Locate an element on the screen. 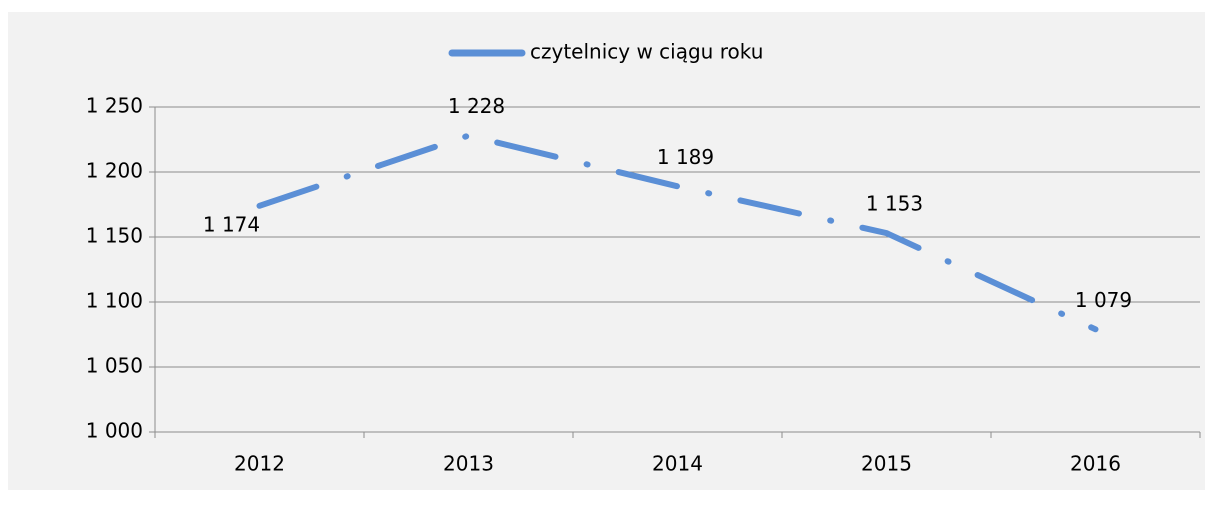 This screenshot has height=506, width=1205. data-label: 1 228 is located at coordinates (476, 106).